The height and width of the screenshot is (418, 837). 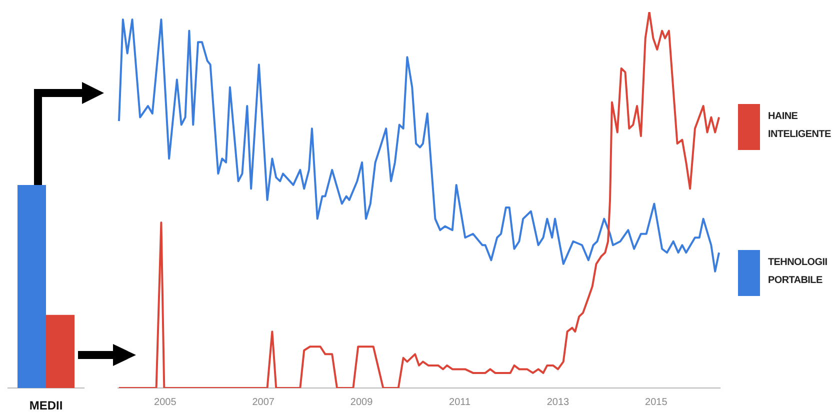 What do you see at coordinates (459, 402) in the screenshot?
I see `x-tick-label: 2011` at bounding box center [459, 402].